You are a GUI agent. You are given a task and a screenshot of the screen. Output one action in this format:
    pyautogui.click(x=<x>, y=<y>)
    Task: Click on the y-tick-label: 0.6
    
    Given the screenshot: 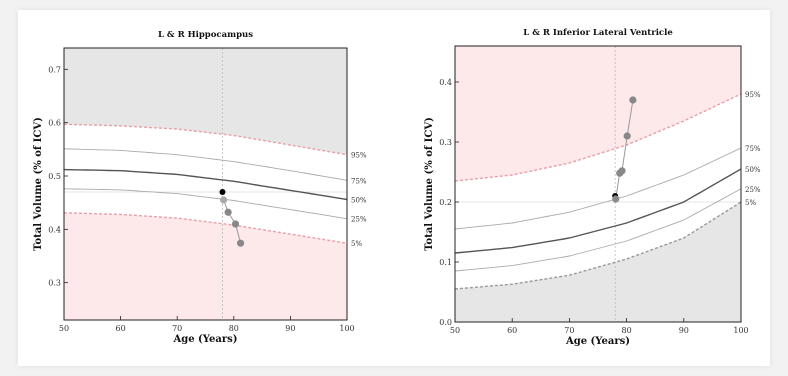 What is the action you would take?
    pyautogui.click(x=54, y=123)
    